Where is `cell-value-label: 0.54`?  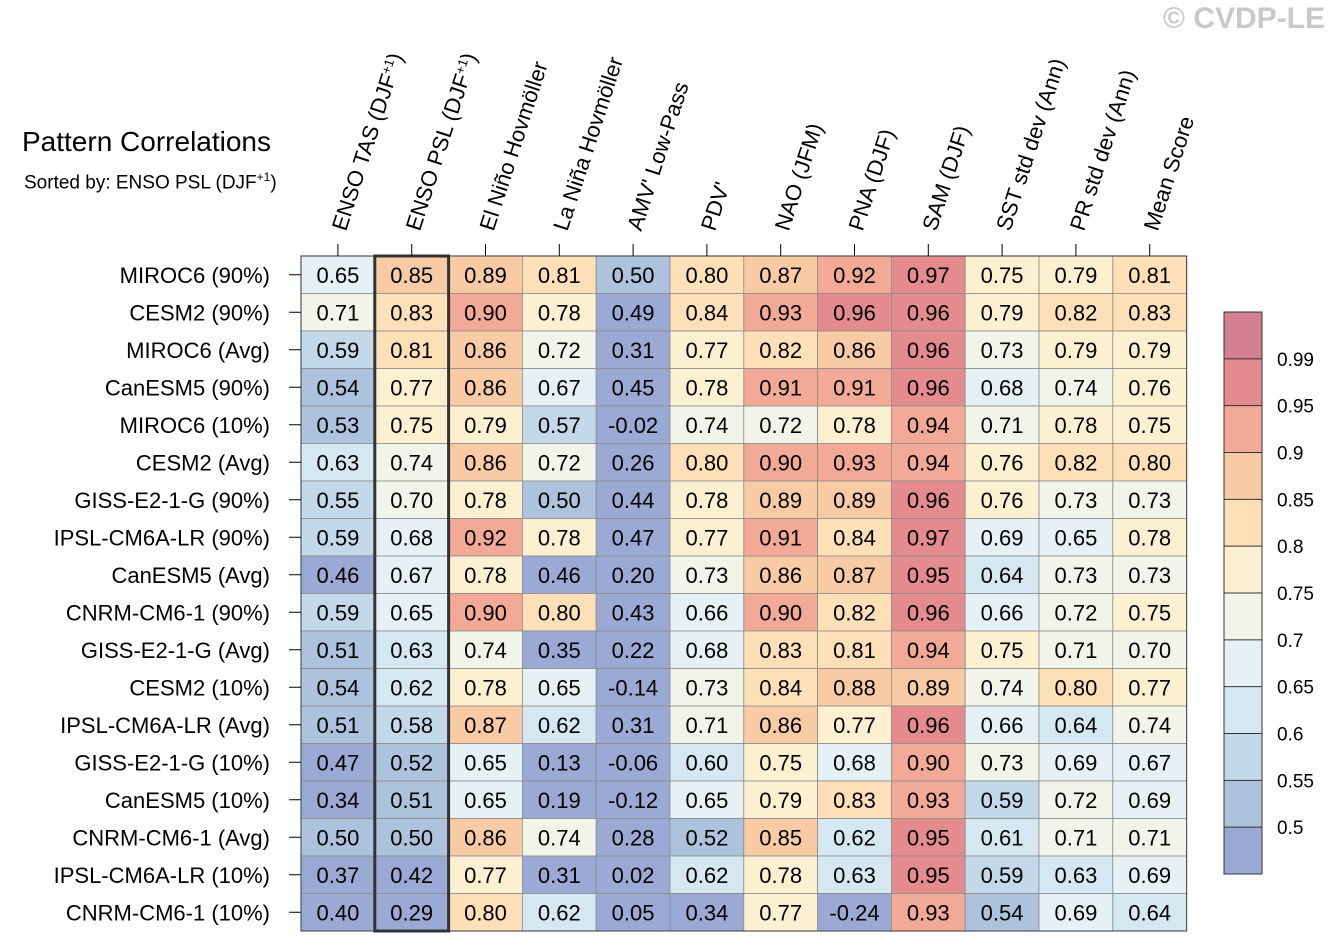
cell-value-label: 0.54 is located at coordinates (337, 387).